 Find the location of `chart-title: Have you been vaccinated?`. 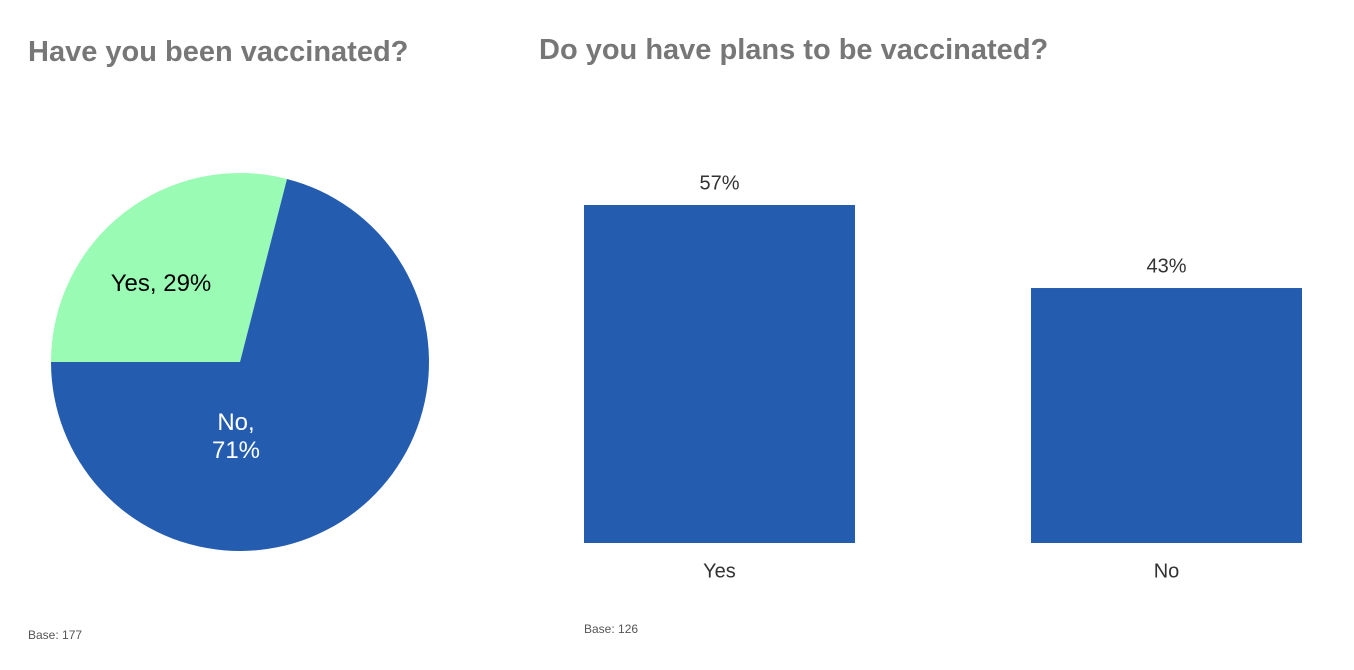

chart-title: Have you been vaccinated? is located at coordinates (218, 52).